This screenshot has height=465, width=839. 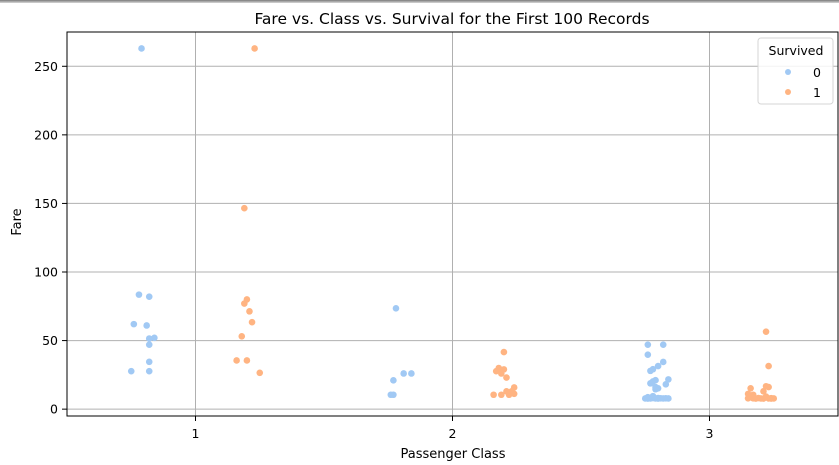 What do you see at coordinates (710, 433) in the screenshot?
I see `x-tick-label: 3` at bounding box center [710, 433].